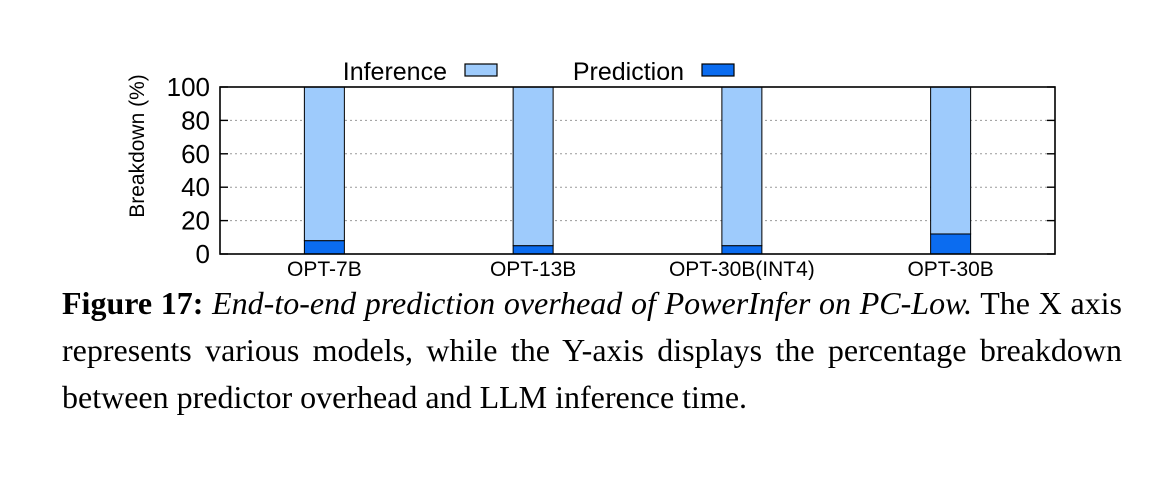 The width and height of the screenshot is (1174, 484). What do you see at coordinates (628, 72) in the screenshot?
I see `legend-label-prediction: Prediction` at bounding box center [628, 72].